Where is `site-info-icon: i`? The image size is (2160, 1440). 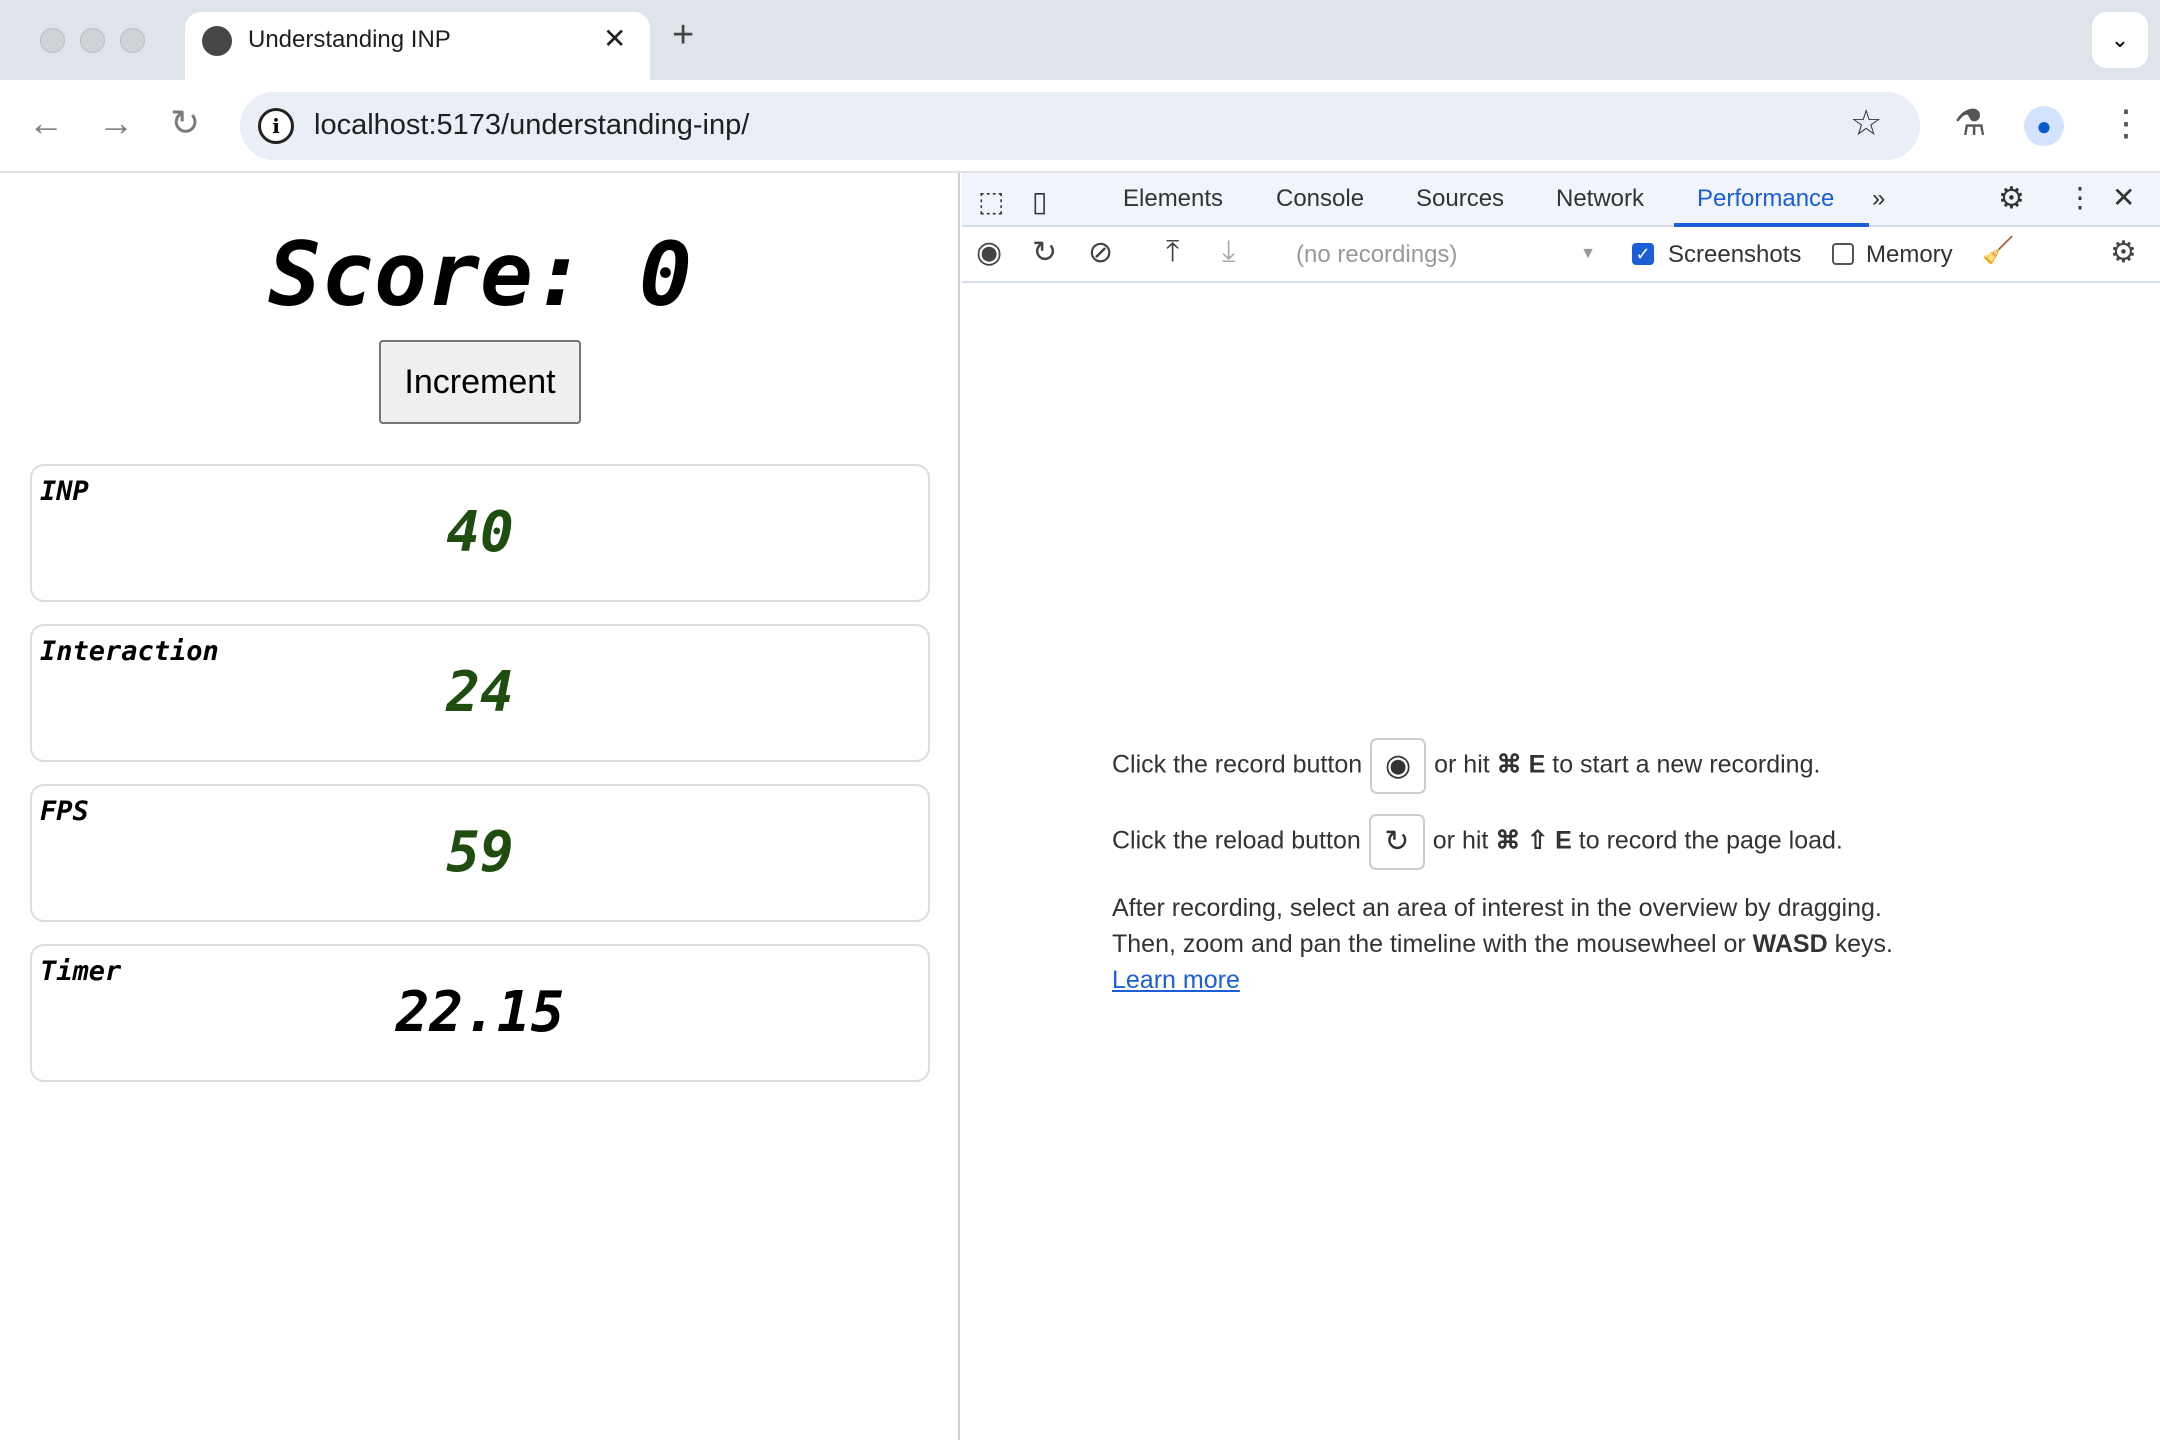
site-info-icon: i is located at coordinates (276, 126).